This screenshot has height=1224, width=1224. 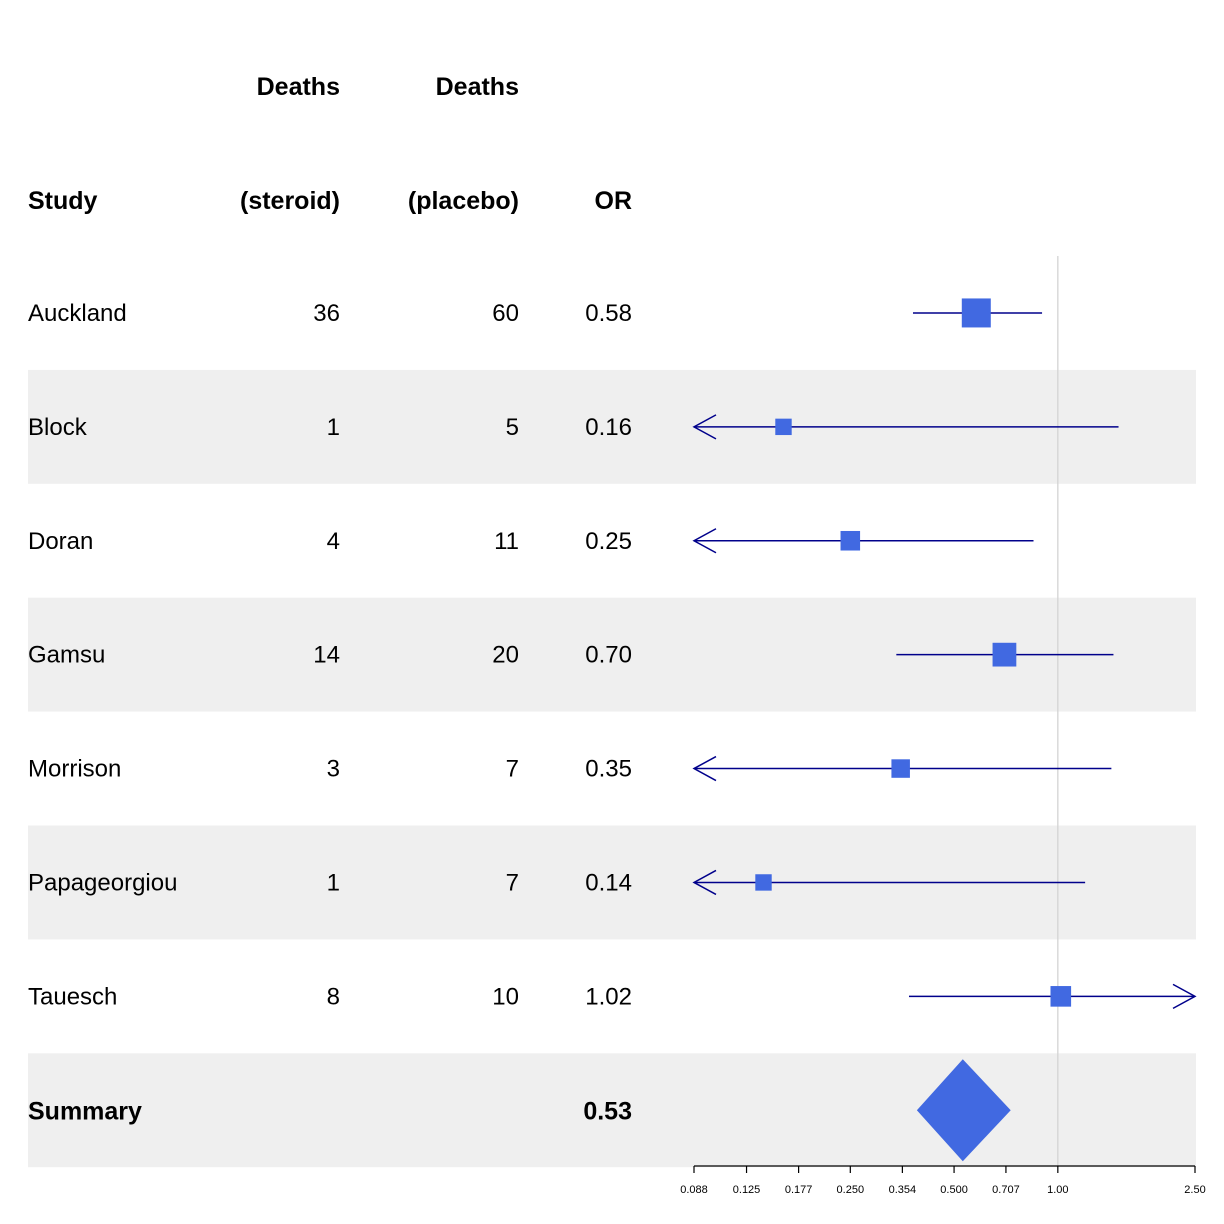 I want to click on study-name: Gamsu, so click(x=66, y=655).